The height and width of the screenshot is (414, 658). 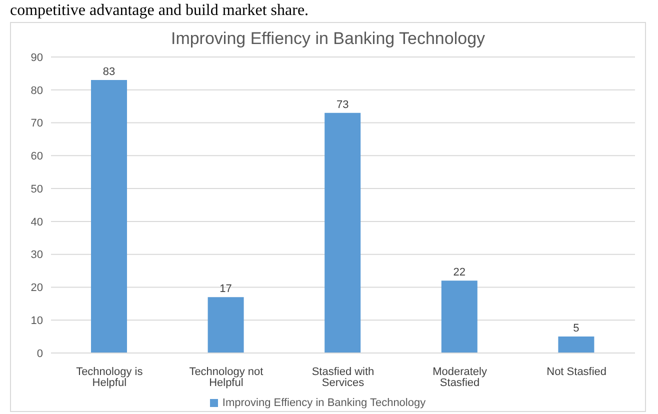 What do you see at coordinates (36, 189) in the screenshot?
I see `y-tick-label: 50` at bounding box center [36, 189].